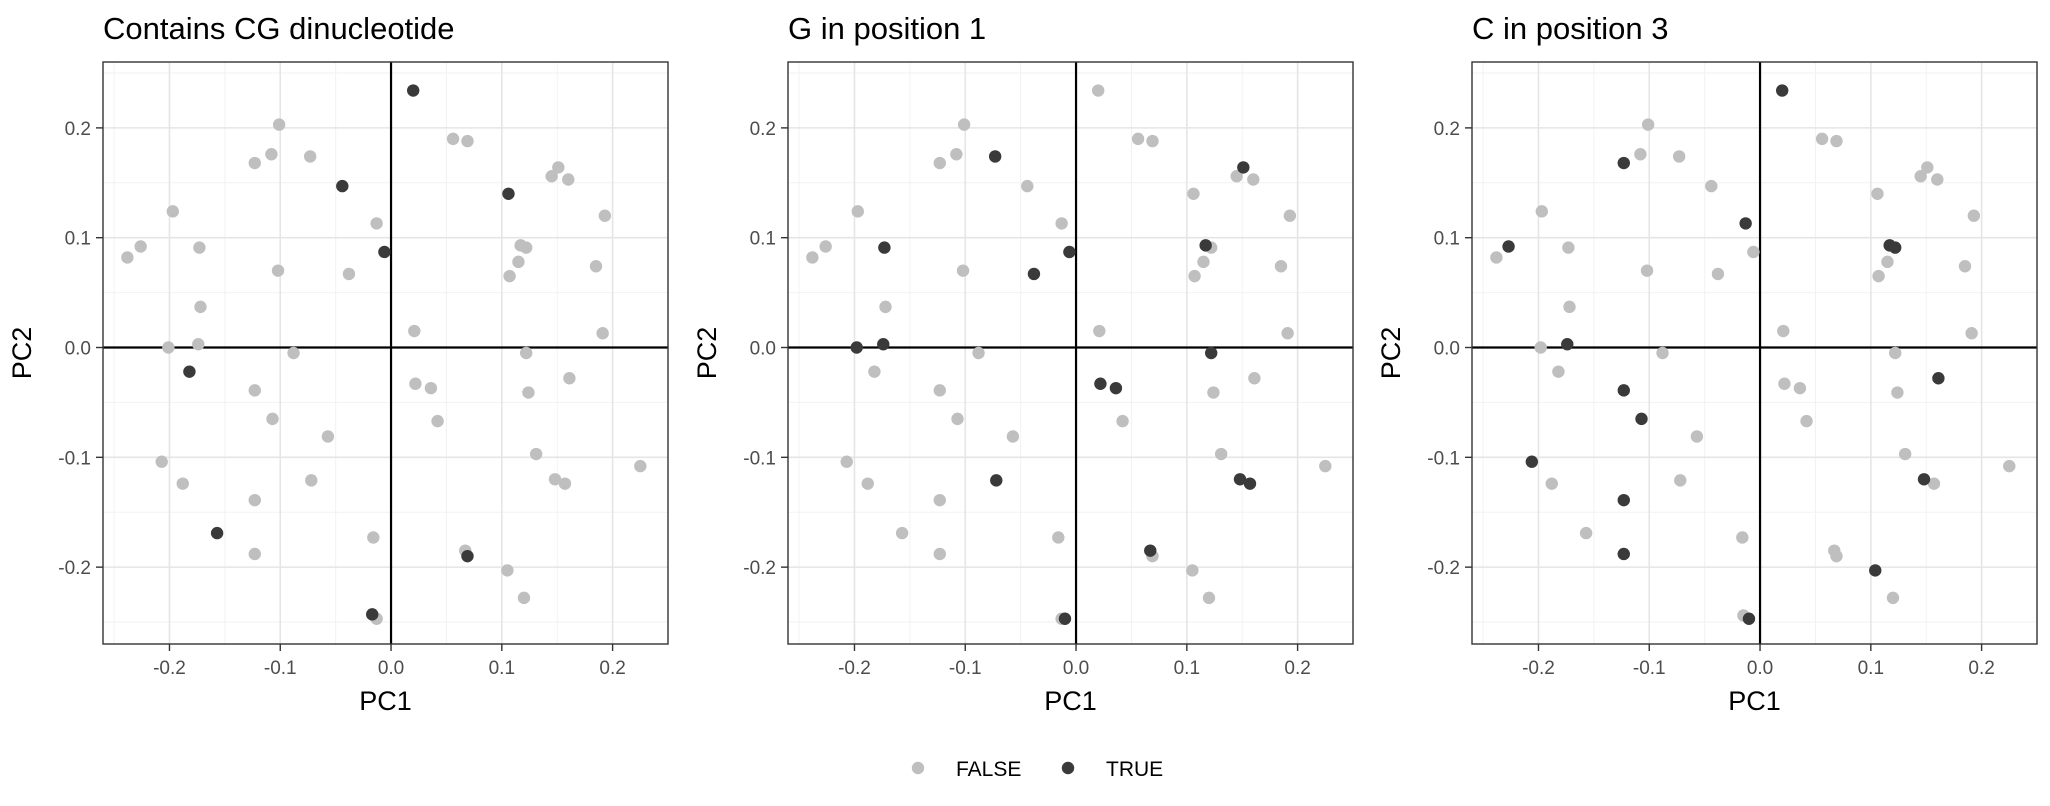  I want to click on legend: FALSE TRUE, so click(1037, 769).